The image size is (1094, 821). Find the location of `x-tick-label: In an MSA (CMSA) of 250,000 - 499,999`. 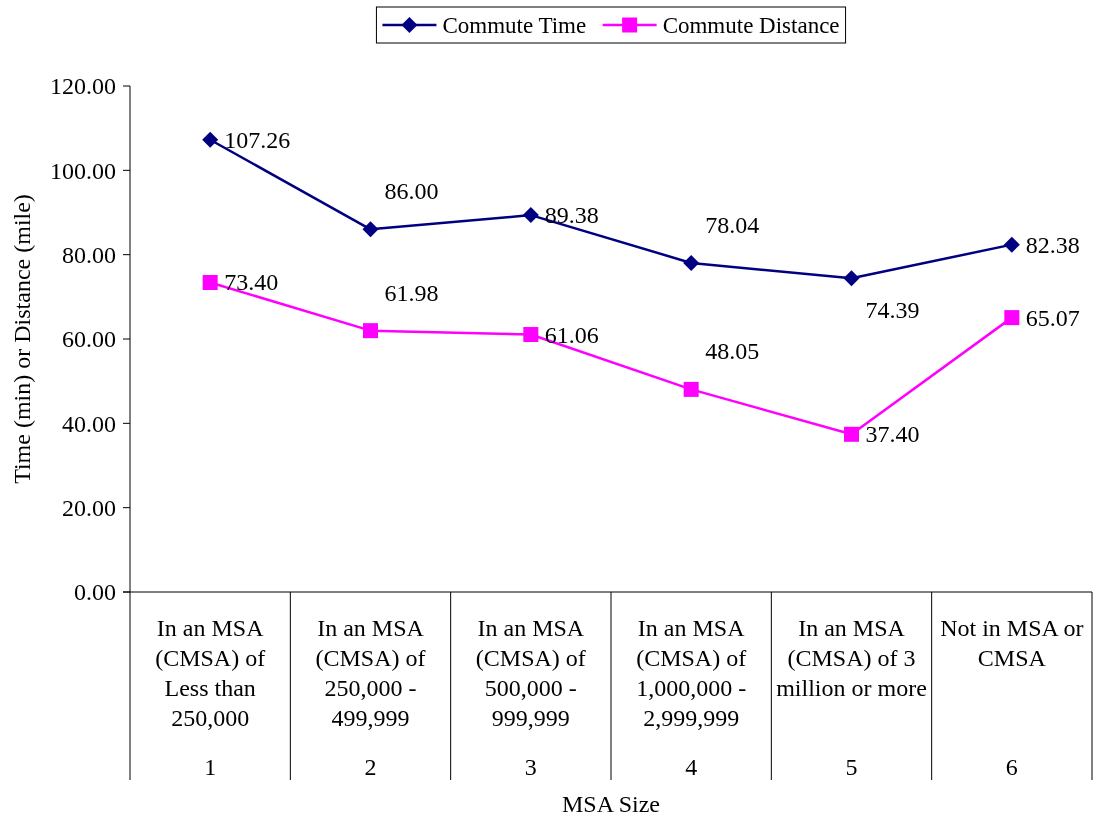

x-tick-label: In an MSA (CMSA) of 250,000 - 499,999 is located at coordinates (370, 673).